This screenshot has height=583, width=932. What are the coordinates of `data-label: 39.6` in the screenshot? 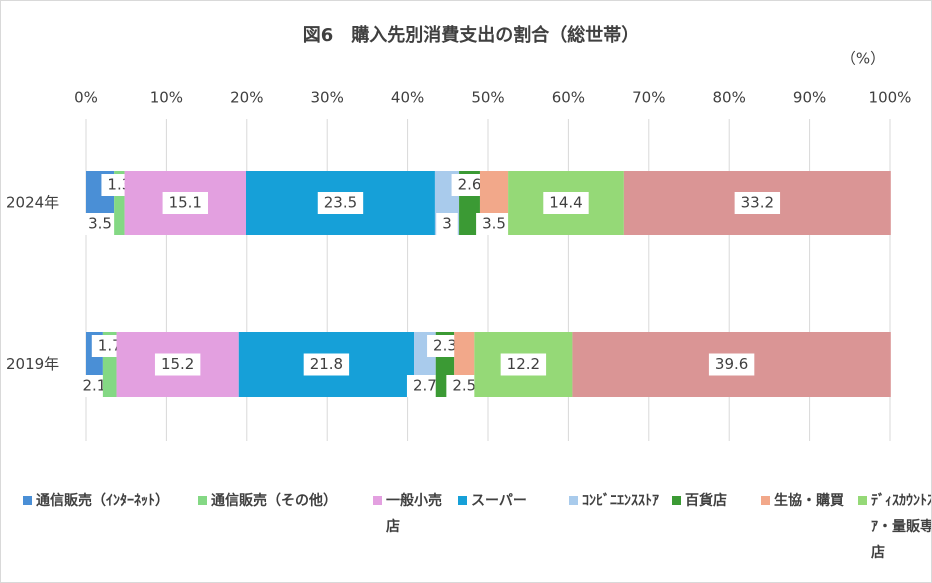 It's located at (731, 364).